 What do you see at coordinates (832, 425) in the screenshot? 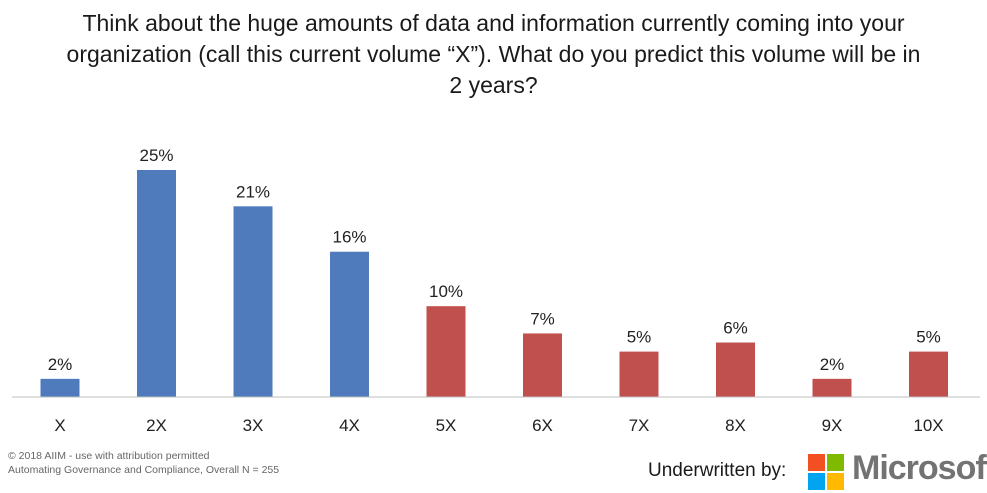
I see `x-tick-label: 9X` at bounding box center [832, 425].